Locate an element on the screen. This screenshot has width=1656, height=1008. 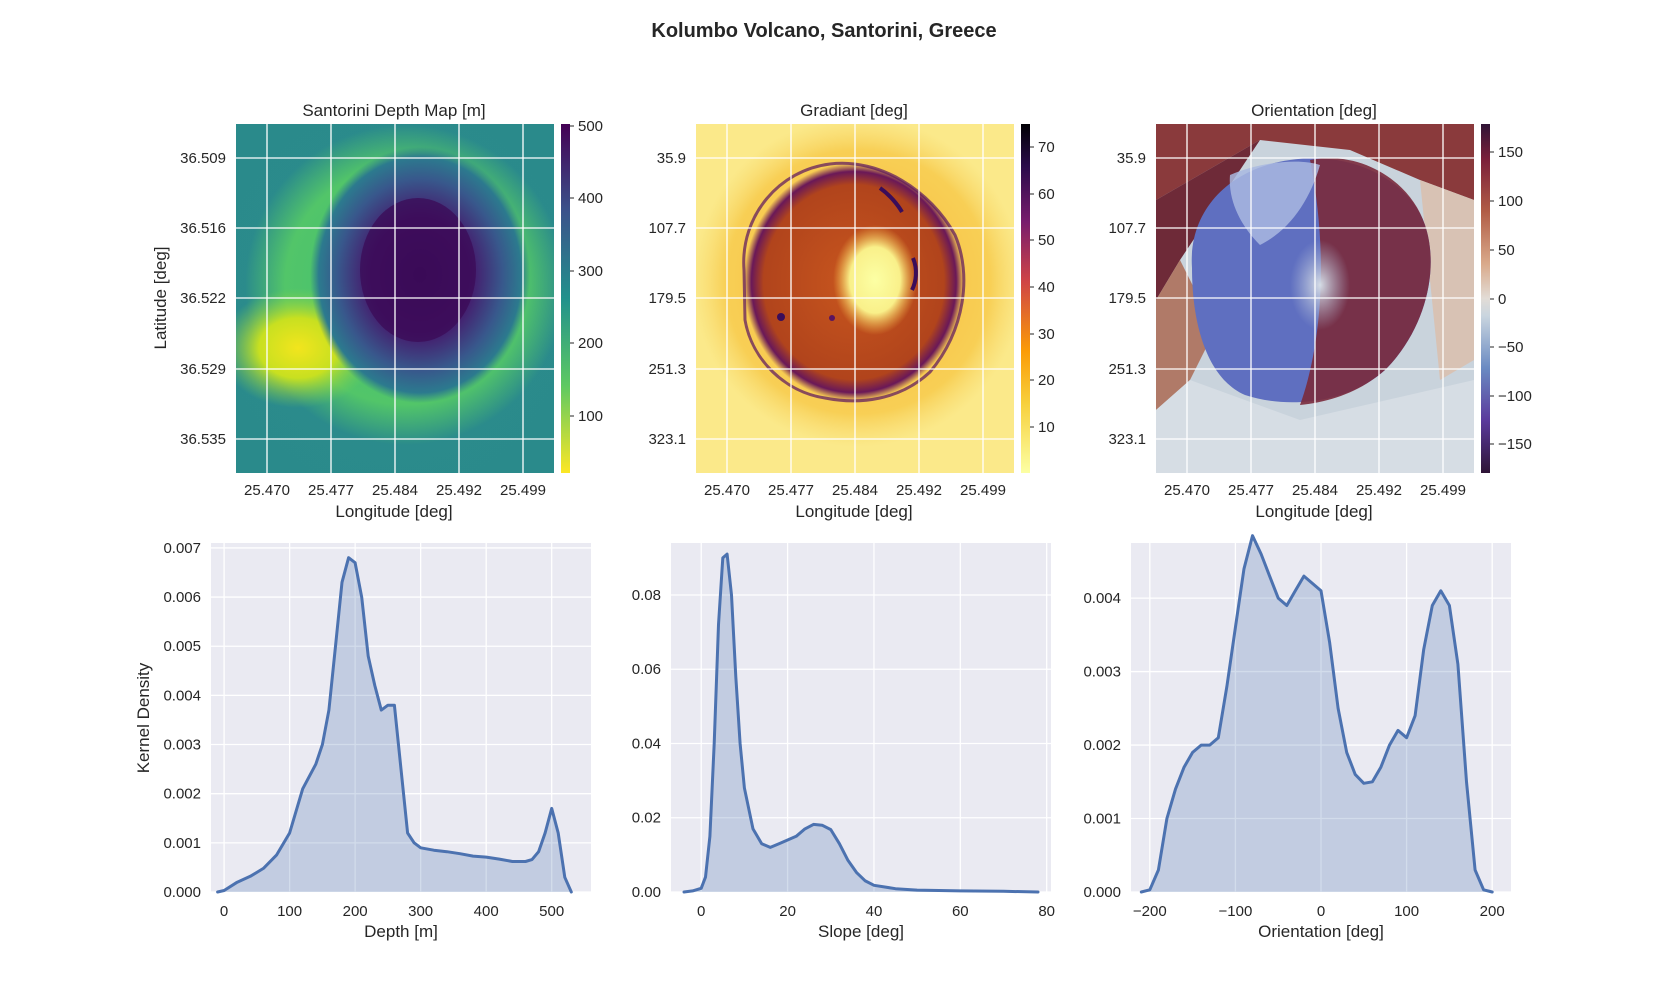
gradient-map-xlabel: Longitude [deg] is located at coordinates (853, 511).